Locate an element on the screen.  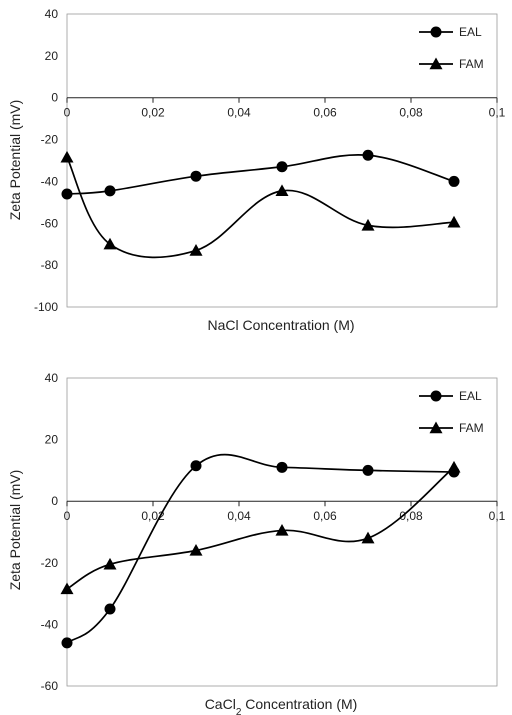
chart-2-x-ticks: 0 0,02 0,04 0,06 0,08 0,1 is located at coordinates (285, 512).